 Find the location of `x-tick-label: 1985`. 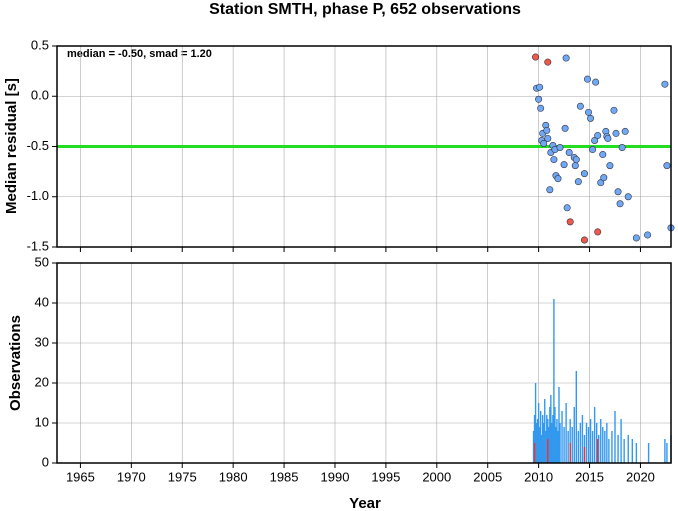

x-tick-label: 1985 is located at coordinates (284, 476).